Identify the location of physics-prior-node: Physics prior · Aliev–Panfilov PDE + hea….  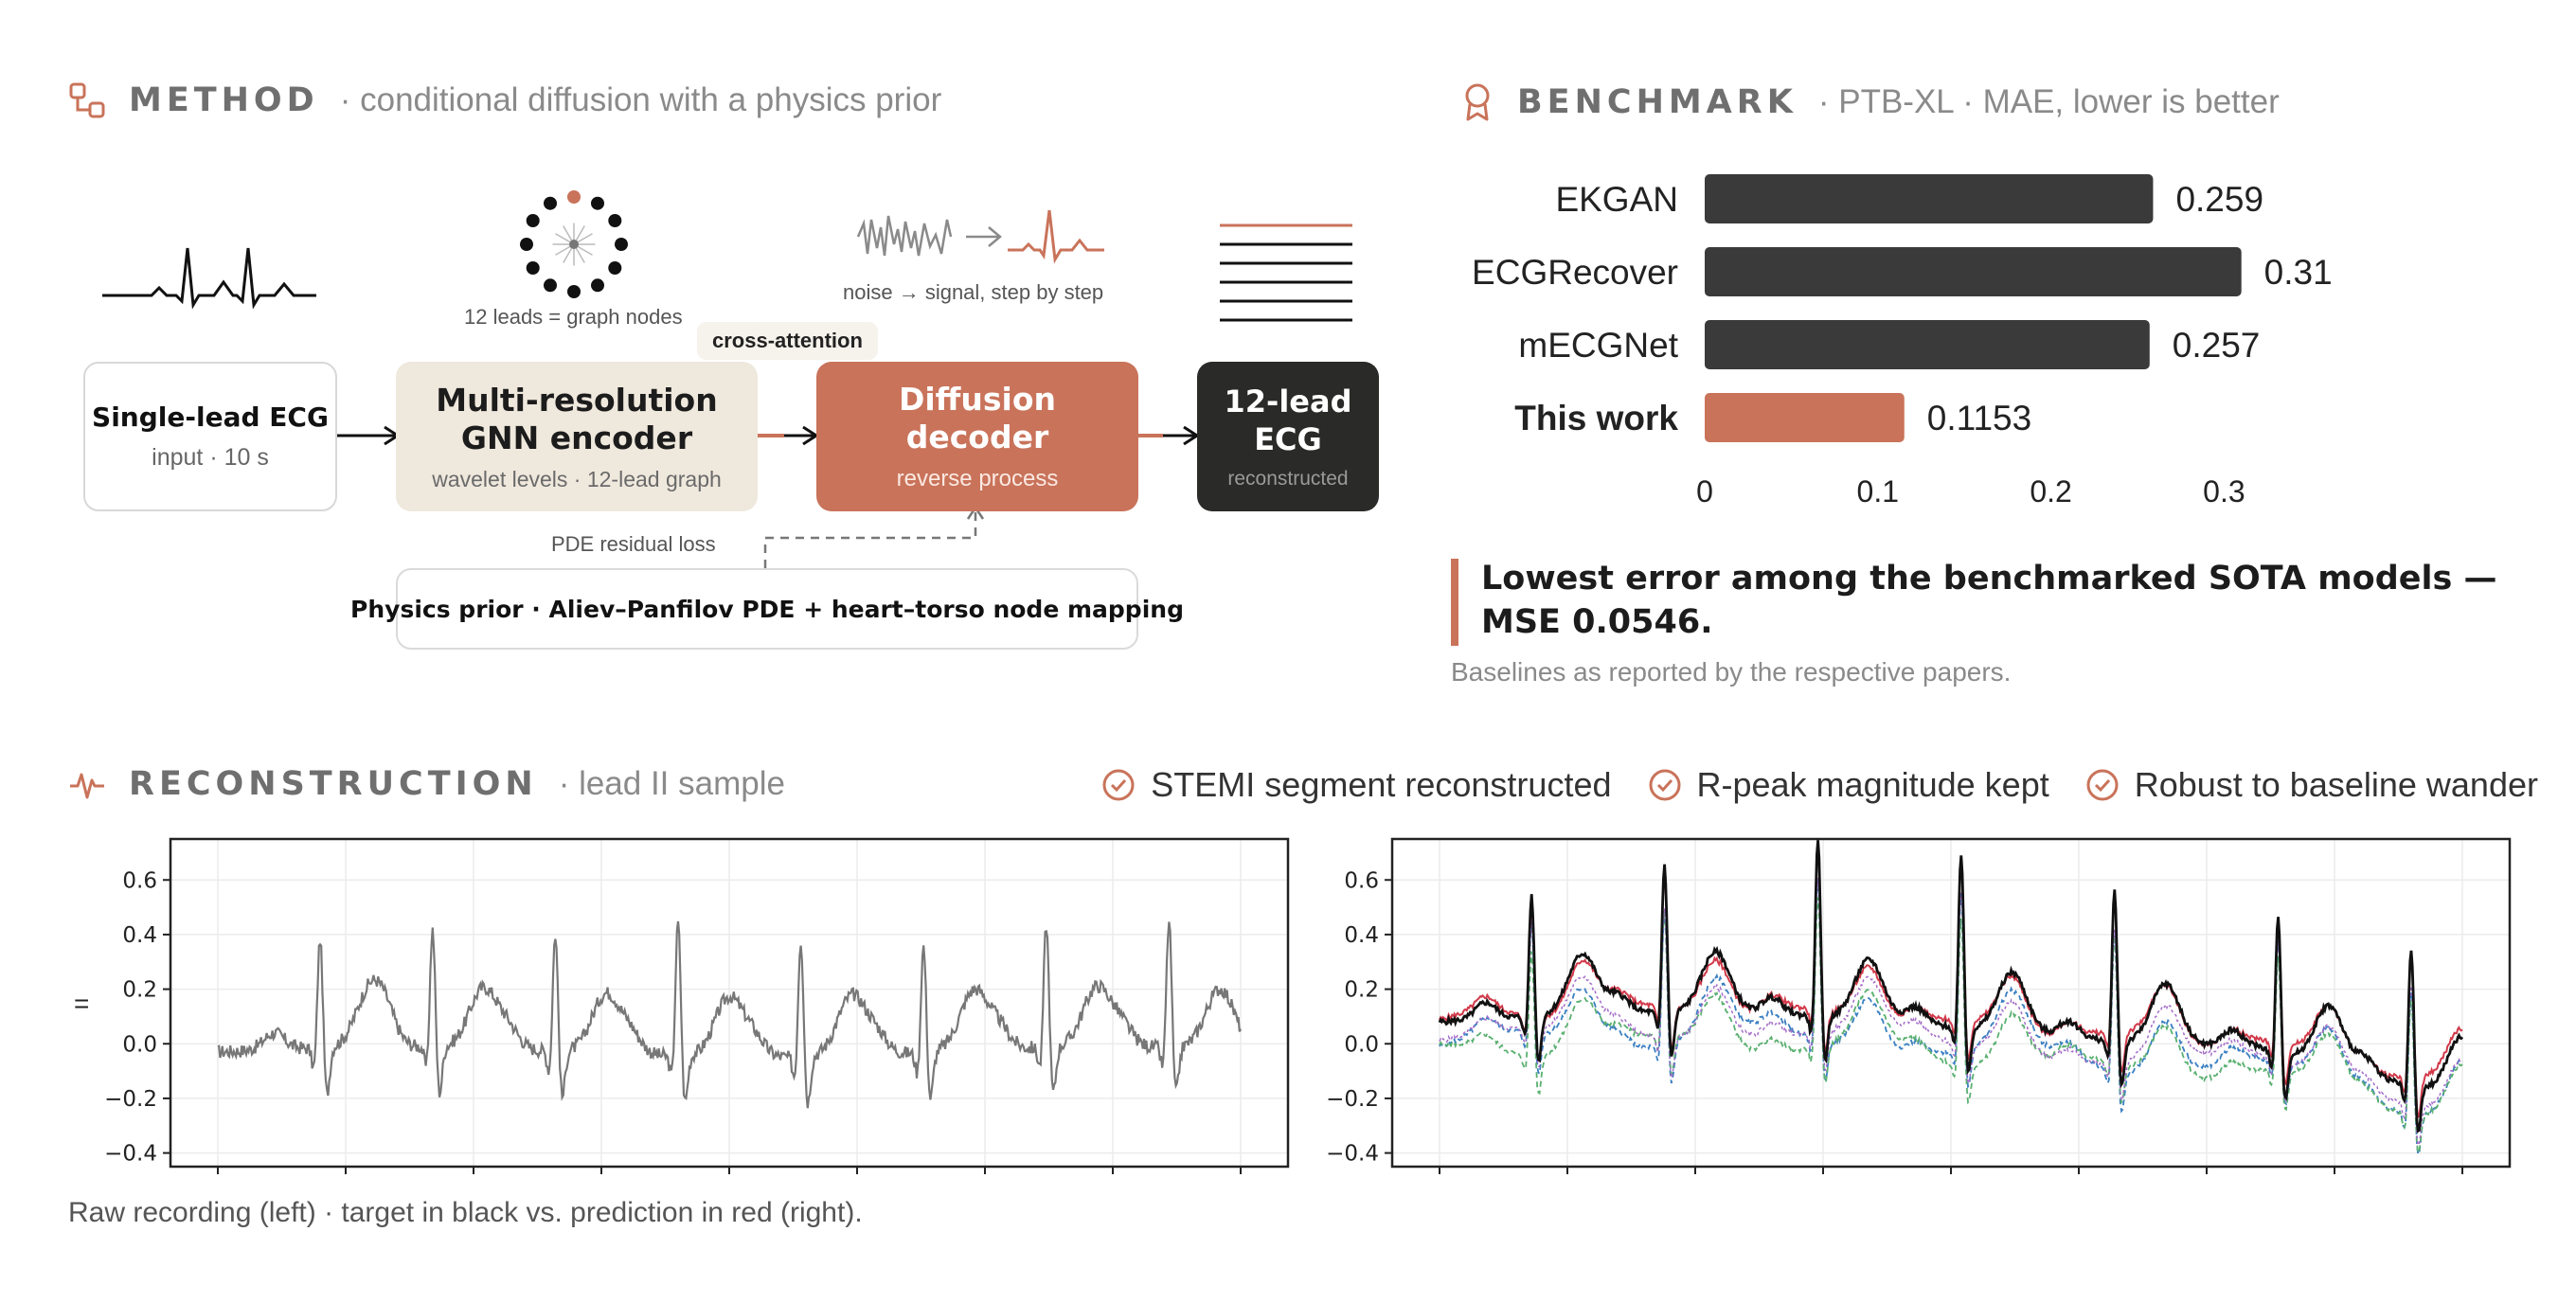
(767, 609).